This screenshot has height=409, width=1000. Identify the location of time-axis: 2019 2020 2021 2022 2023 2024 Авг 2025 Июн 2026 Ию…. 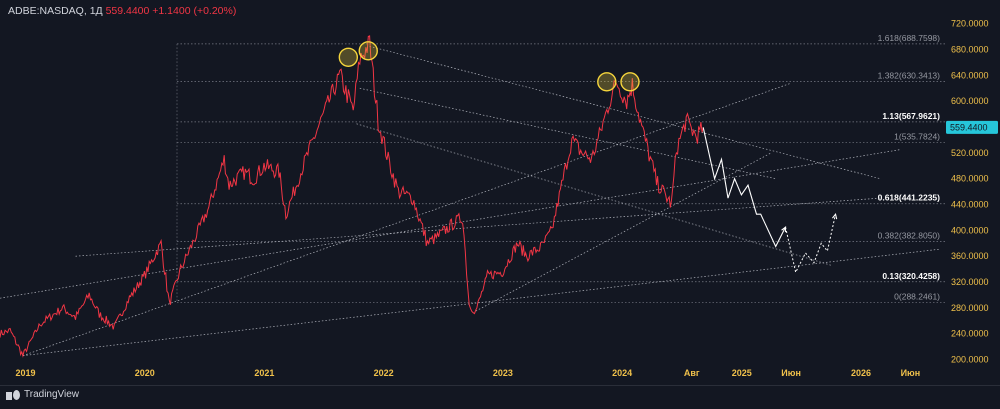
(467, 373).